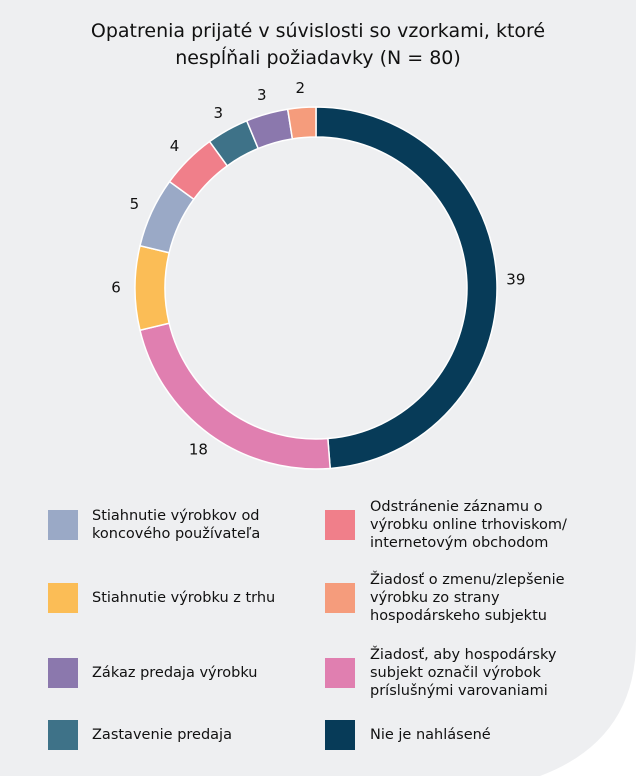  Describe the element at coordinates (175, 673) in the screenshot. I see `legend-label: Zákaz predaja výrobku` at that location.